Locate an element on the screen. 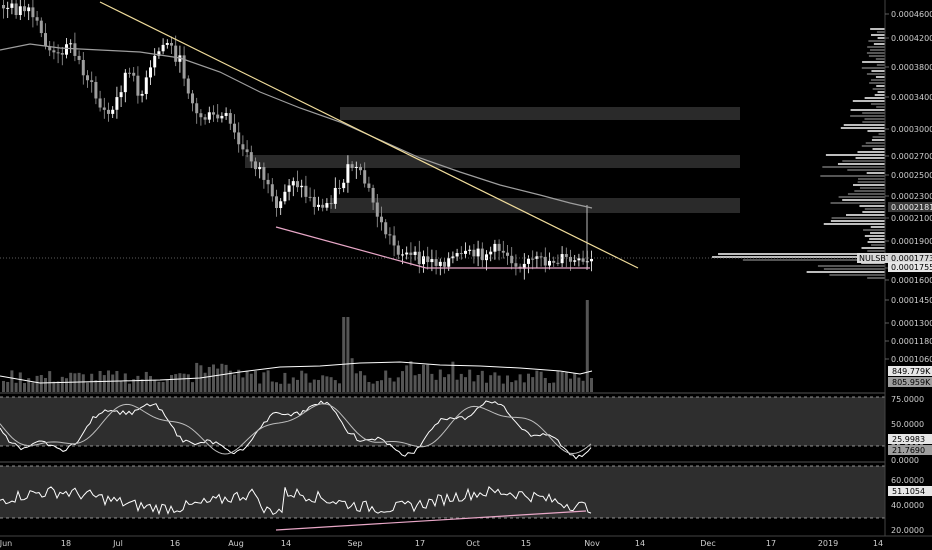  marked-level-tag: 0.00021813 is located at coordinates (910, 207).